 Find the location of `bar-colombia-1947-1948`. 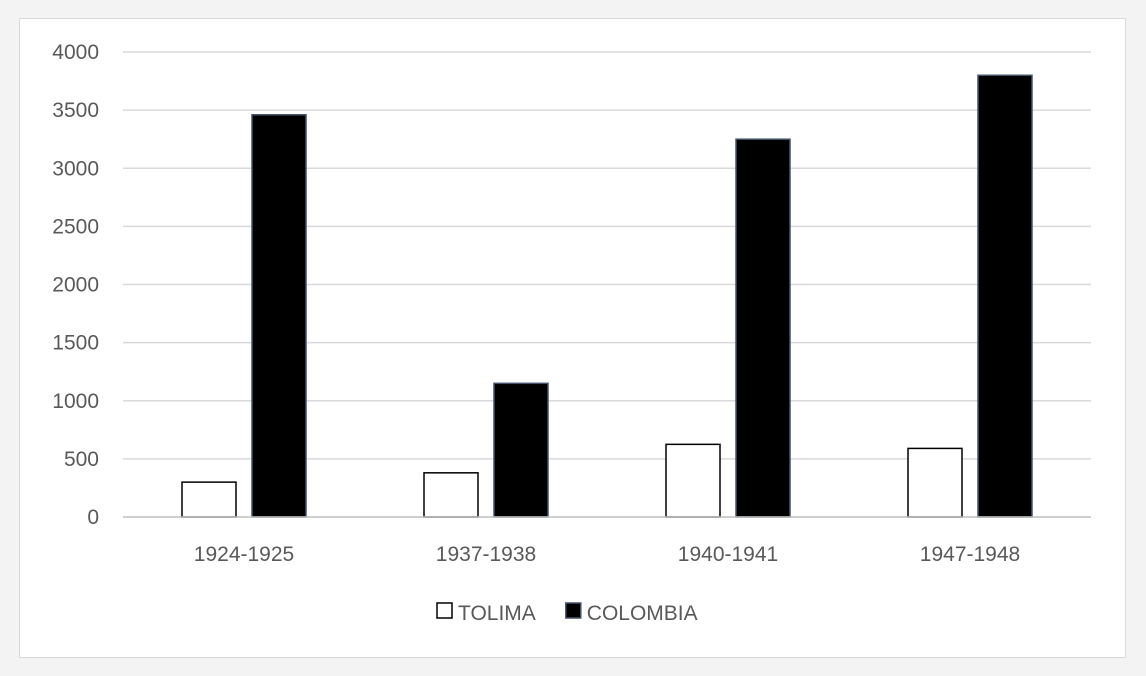

bar-colombia-1947-1948 is located at coordinates (1005, 296).